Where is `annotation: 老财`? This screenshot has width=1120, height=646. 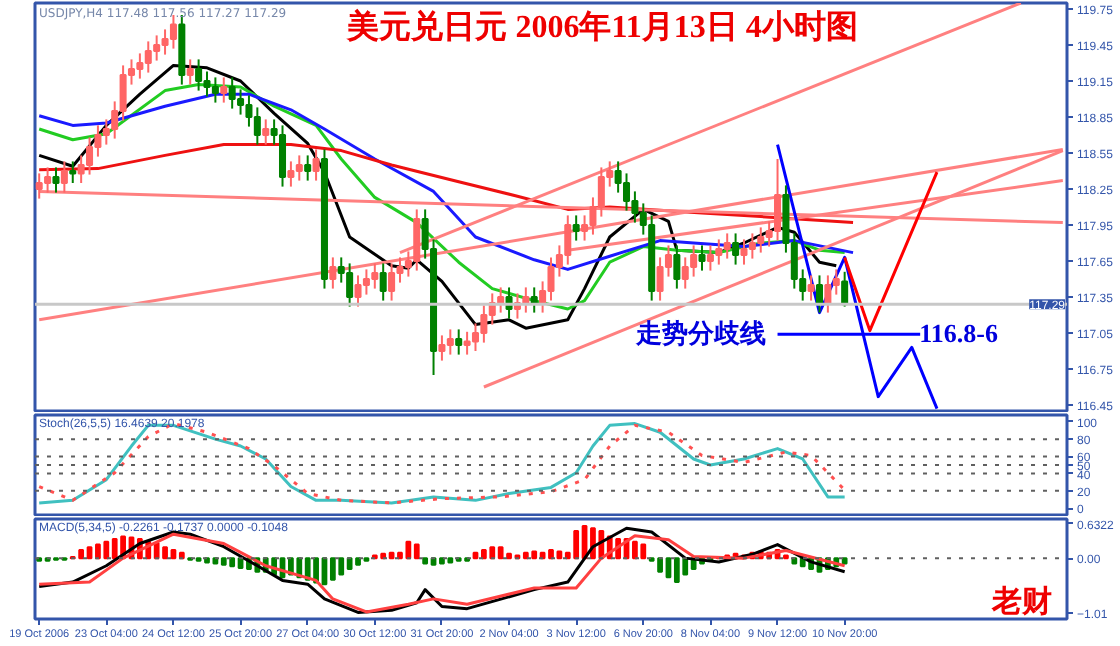 annotation: 老财 is located at coordinates (1020, 602).